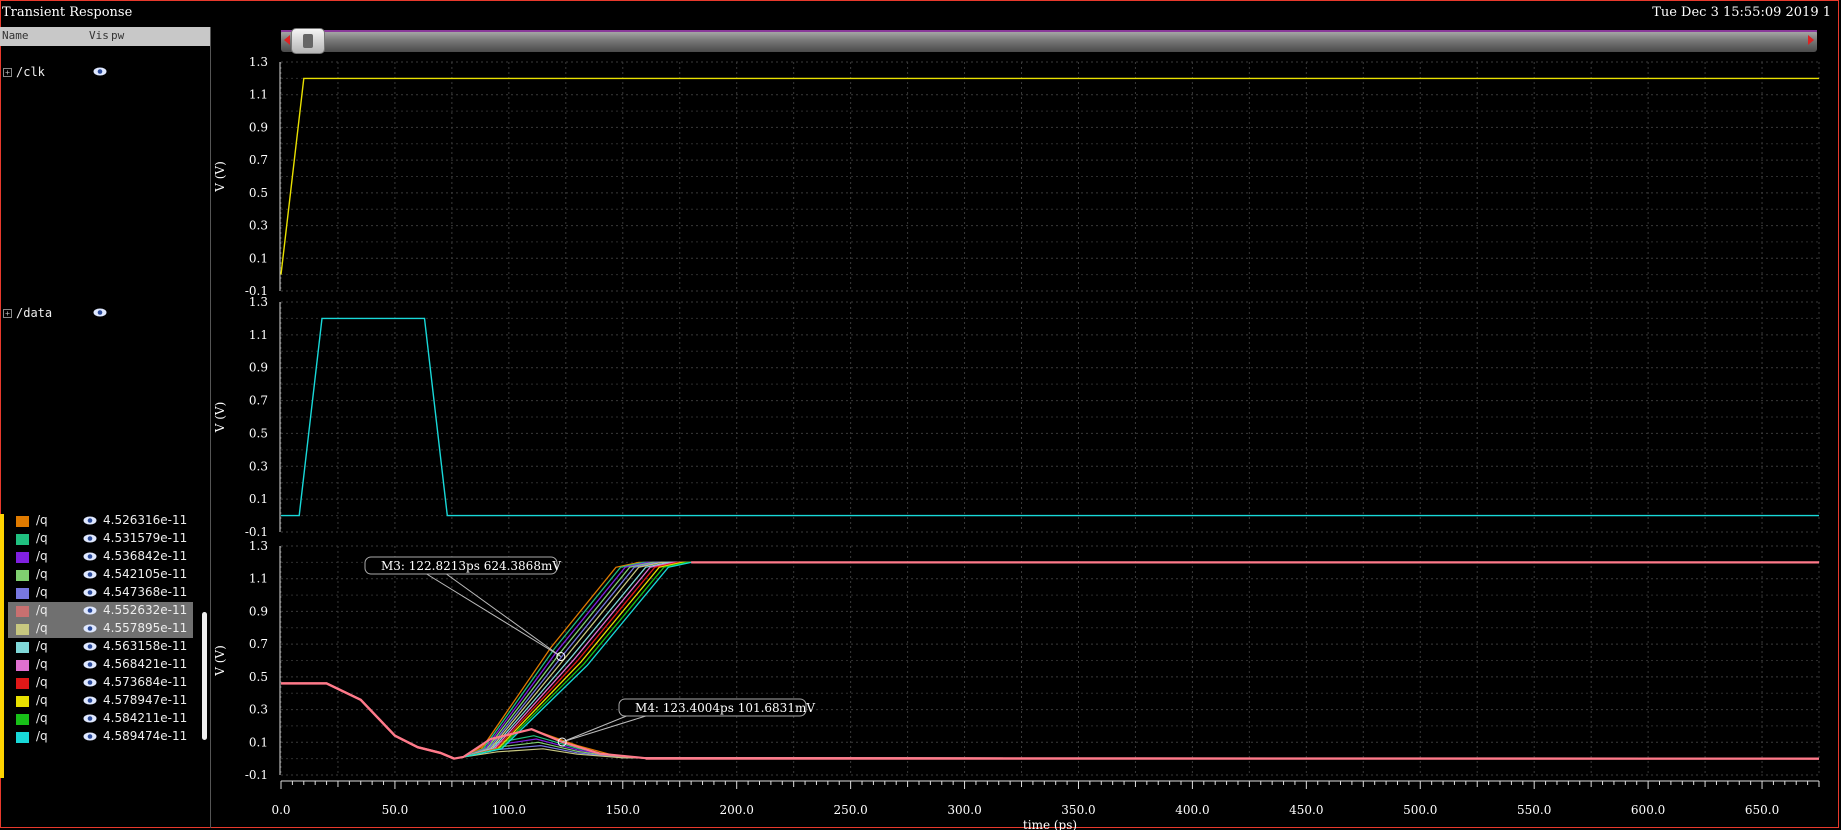  What do you see at coordinates (100, 701) in the screenshot?
I see `legend-item: /q 4.578947e-11` at bounding box center [100, 701].